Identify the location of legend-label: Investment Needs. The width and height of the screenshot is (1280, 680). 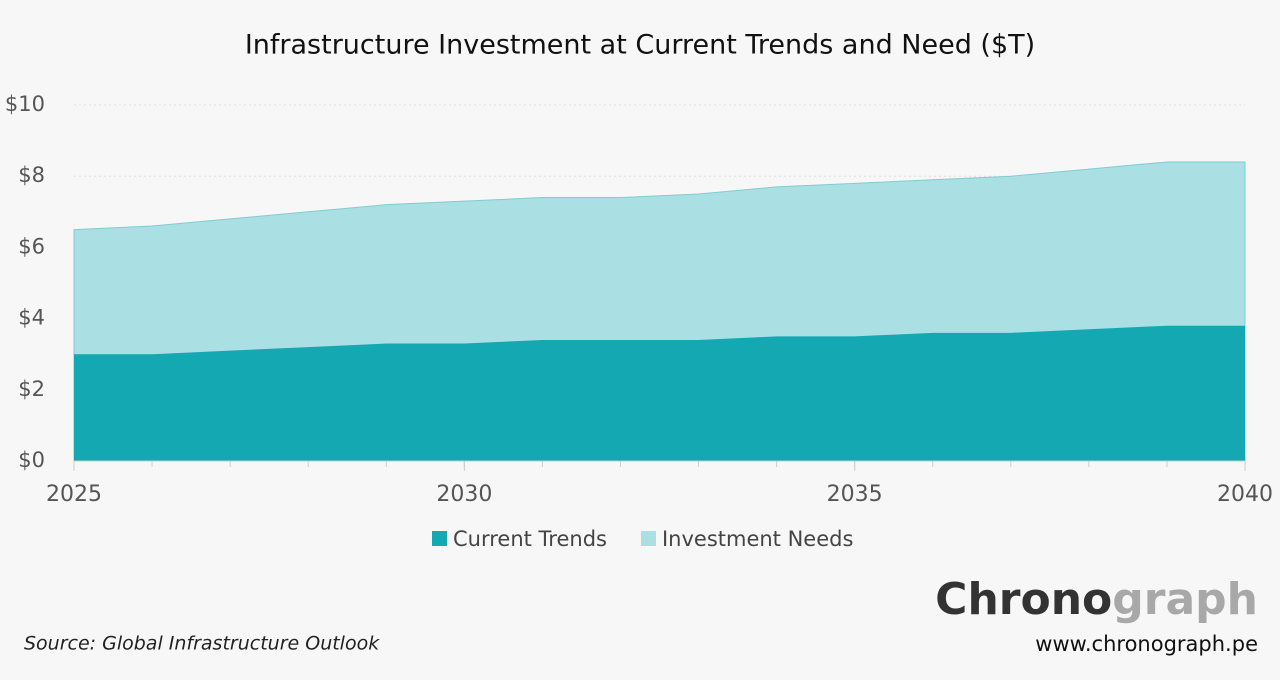
(757, 539).